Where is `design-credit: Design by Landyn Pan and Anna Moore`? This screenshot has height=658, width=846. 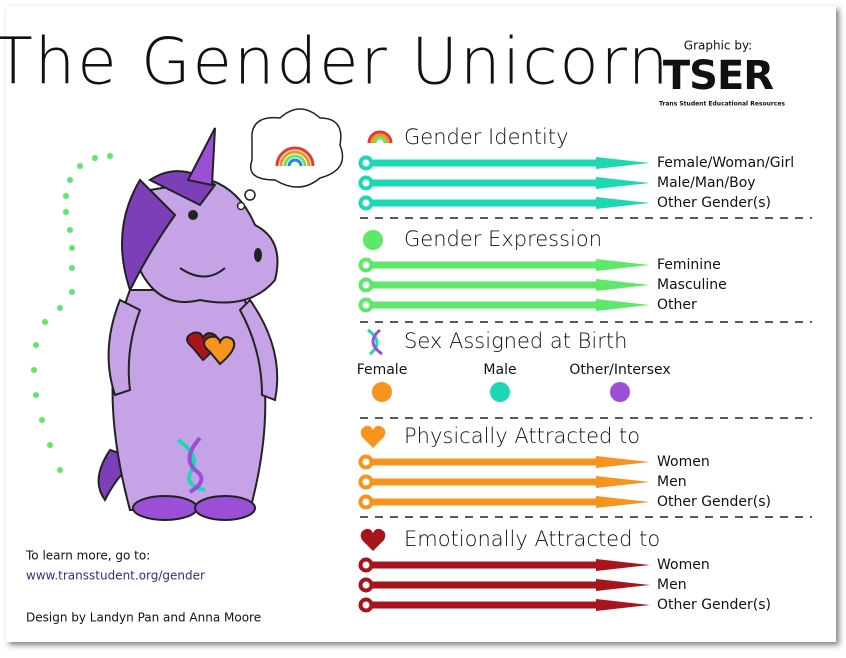
design-credit: Design by Landyn Pan and Anna Moore is located at coordinates (143, 618).